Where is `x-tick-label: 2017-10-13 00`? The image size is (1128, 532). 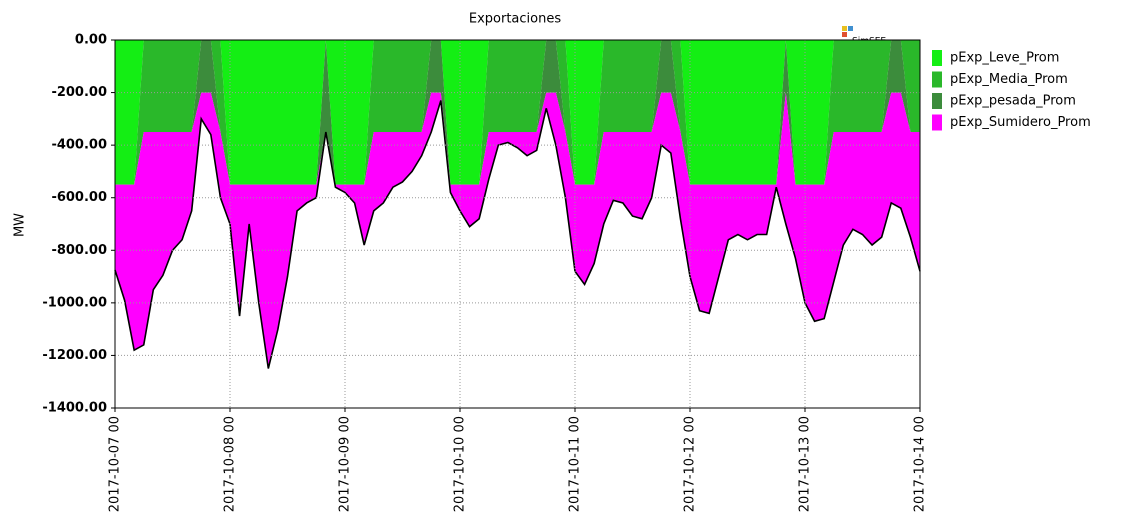
x-tick-label: 2017-10-13 00 is located at coordinates (805, 464).